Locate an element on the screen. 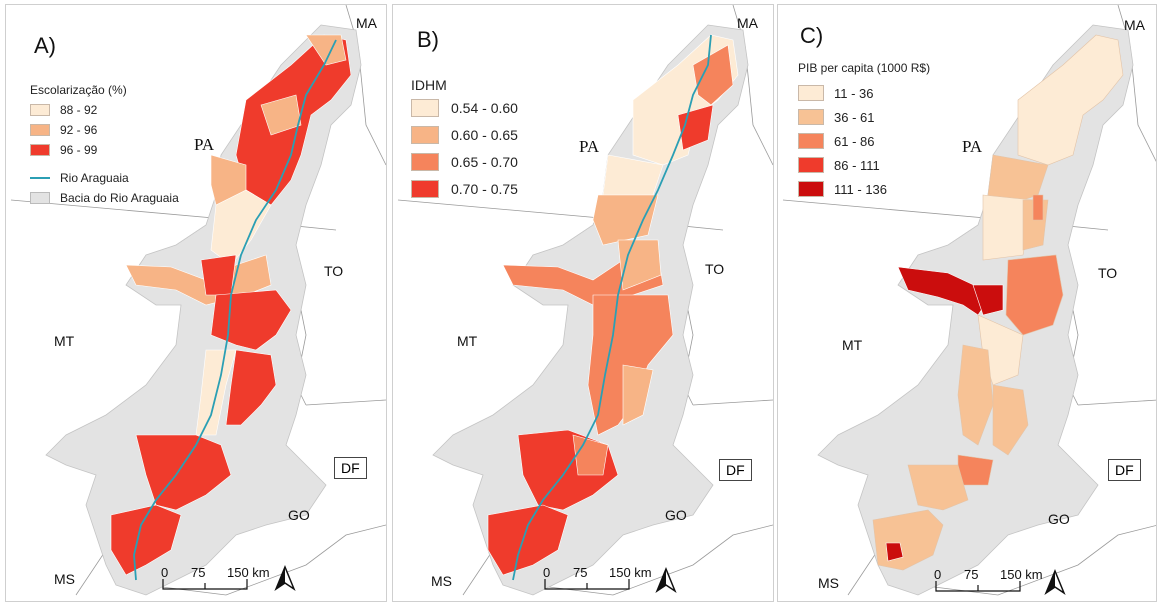 The width and height of the screenshot is (1162, 608). legend-label: Rio Araguaia is located at coordinates (94, 178).